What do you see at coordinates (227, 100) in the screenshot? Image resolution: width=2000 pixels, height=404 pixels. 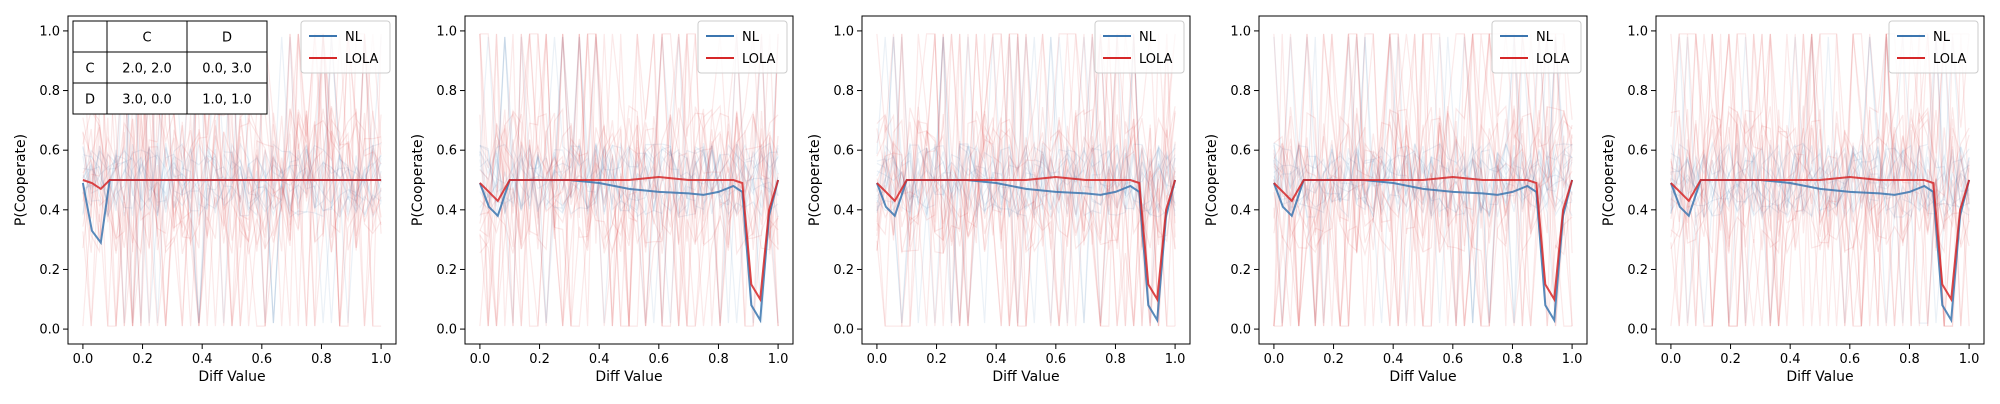 I see `table-cell-text: 1.0, 1.0` at bounding box center [227, 100].